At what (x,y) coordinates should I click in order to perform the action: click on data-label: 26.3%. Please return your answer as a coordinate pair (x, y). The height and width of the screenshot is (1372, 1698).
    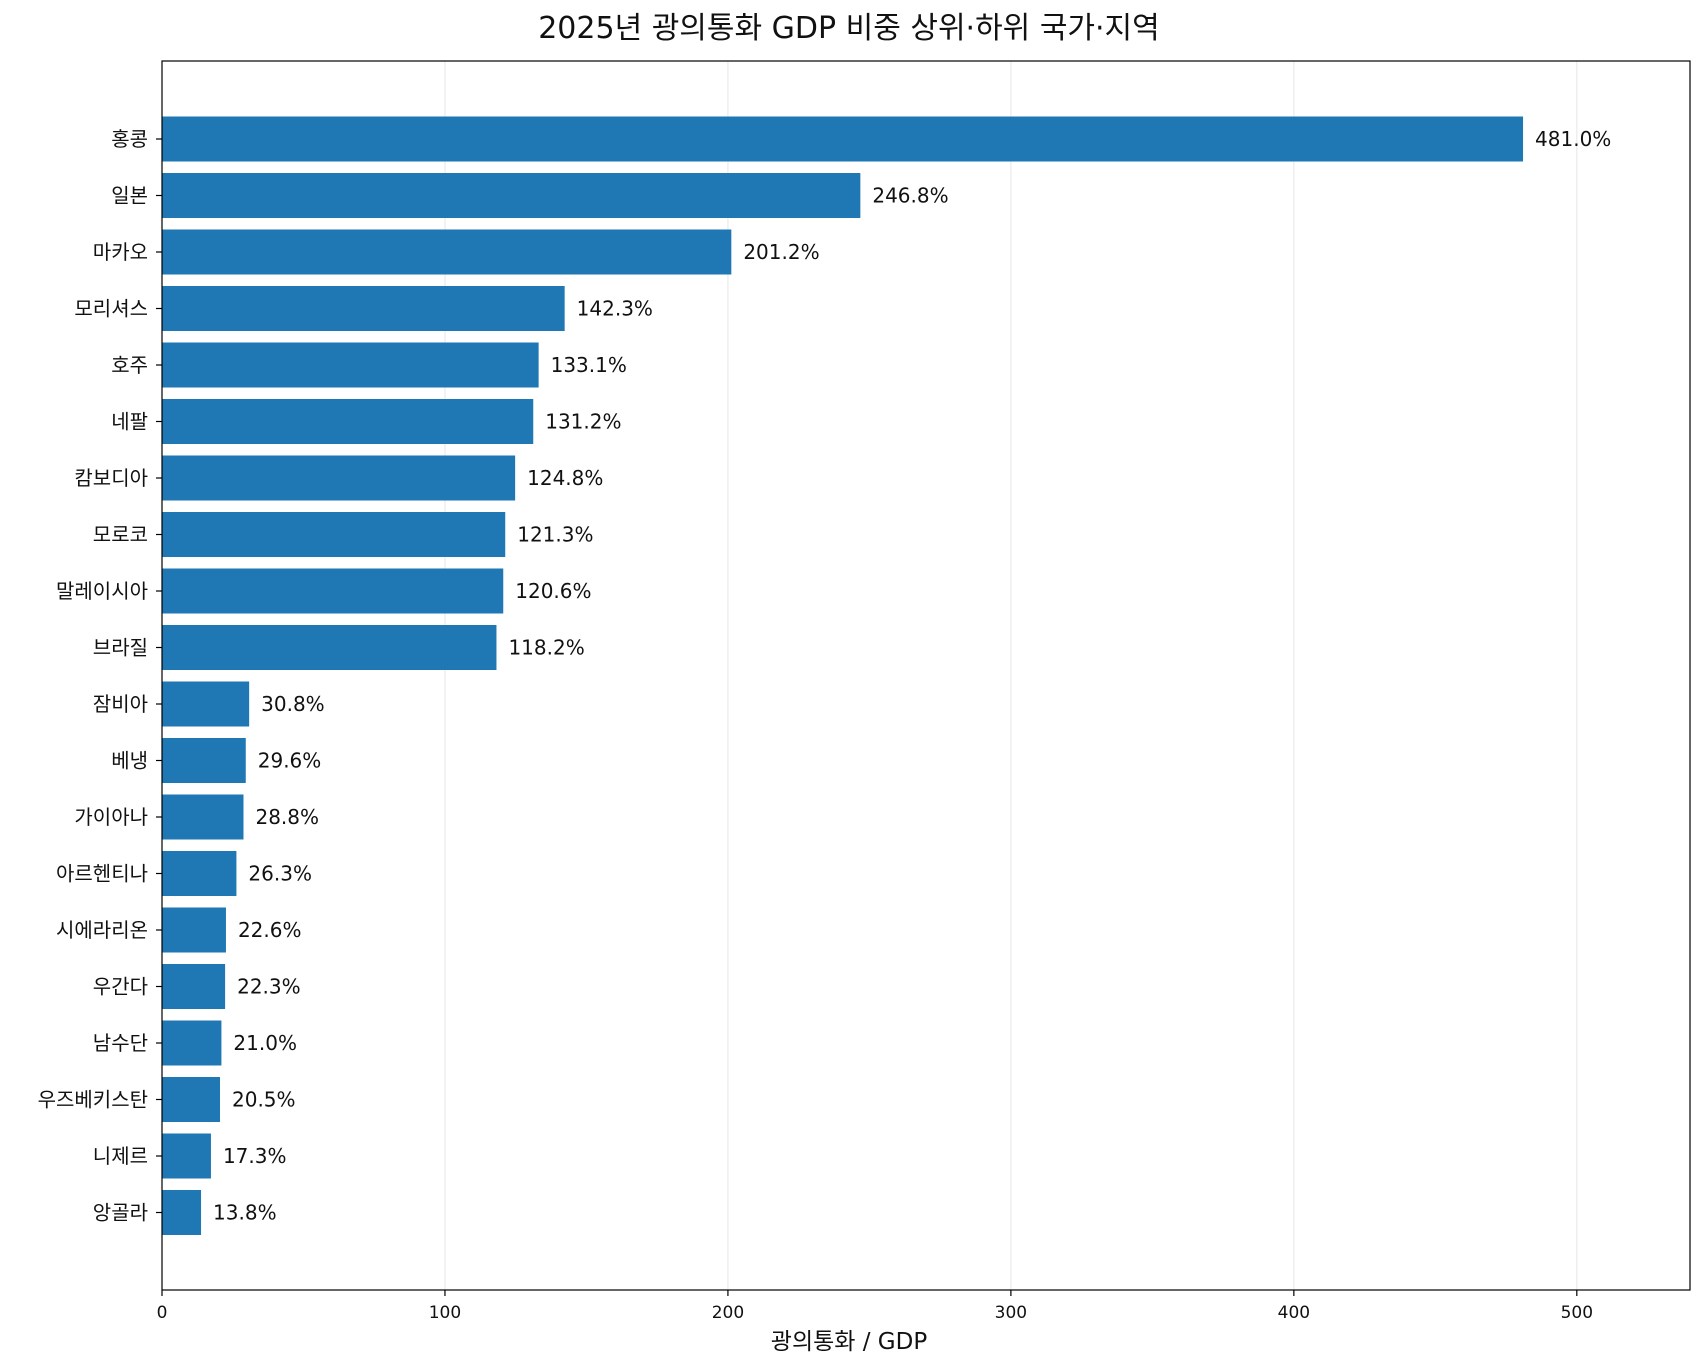
    Looking at the image, I should click on (280, 874).